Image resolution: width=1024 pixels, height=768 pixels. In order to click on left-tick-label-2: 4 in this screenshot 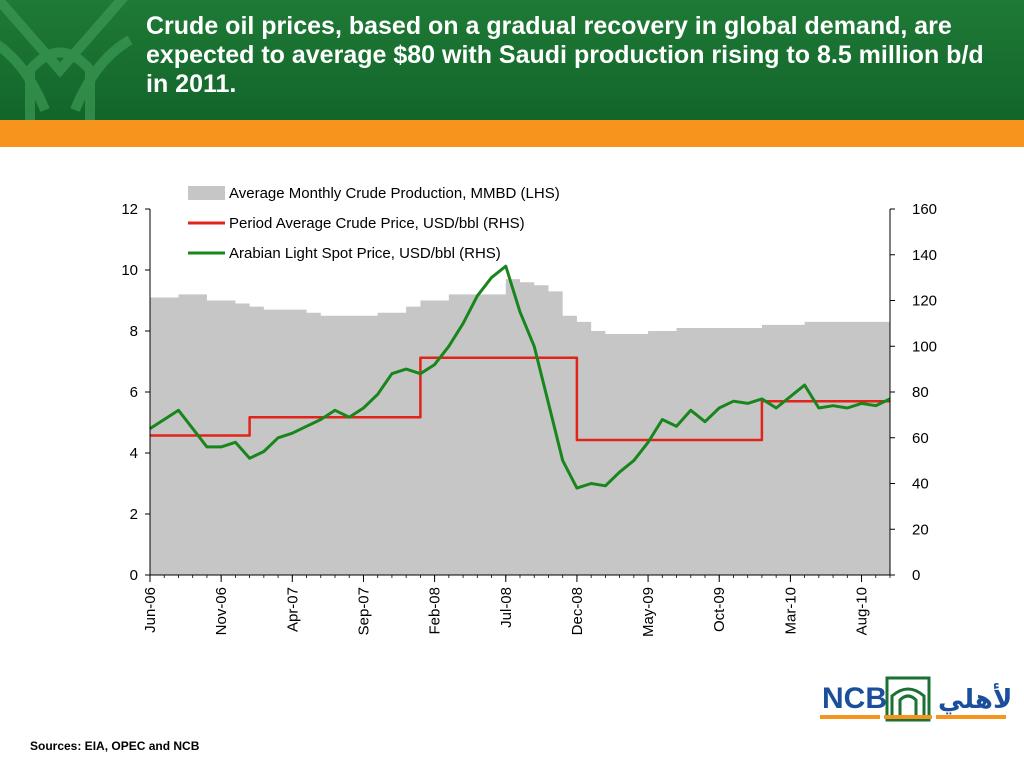, I will do `click(134, 453)`.